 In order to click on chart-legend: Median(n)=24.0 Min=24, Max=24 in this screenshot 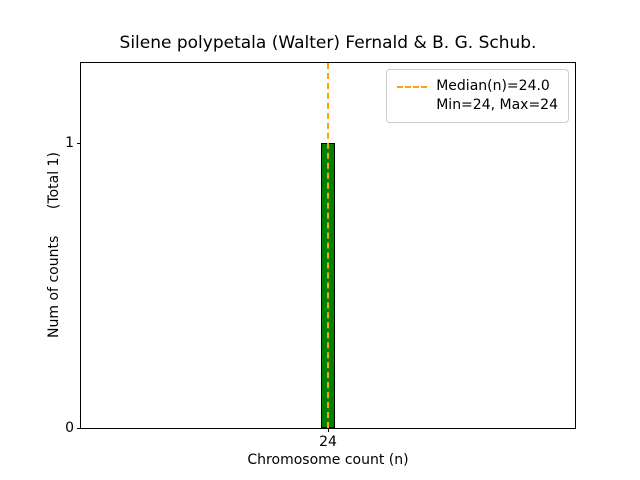, I will do `click(477, 96)`.